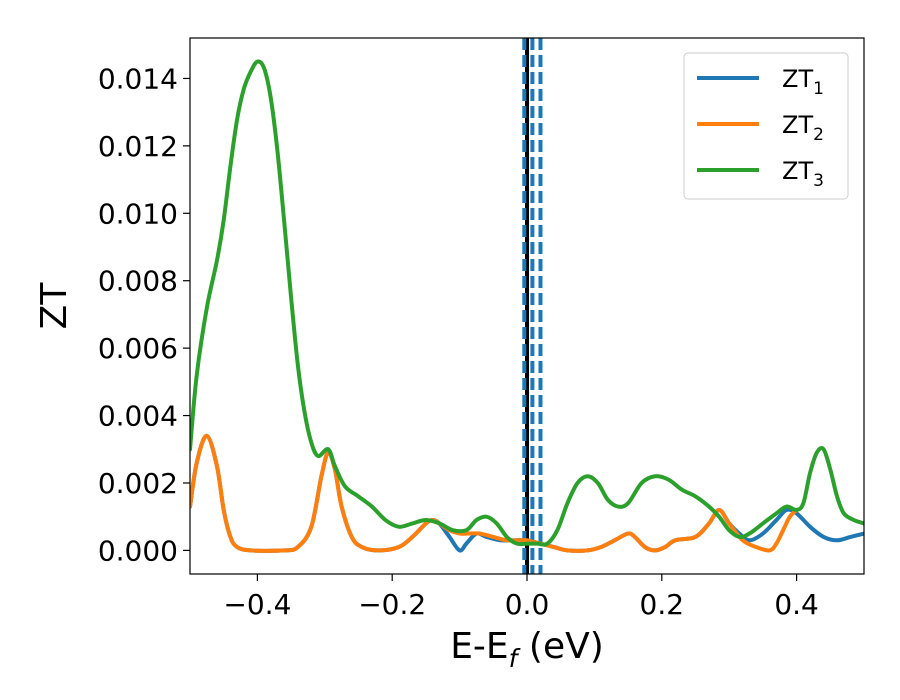 The height and width of the screenshot is (700, 900). Describe the element at coordinates (257, 604) in the screenshot. I see `x-tick-label: −0.4` at that location.